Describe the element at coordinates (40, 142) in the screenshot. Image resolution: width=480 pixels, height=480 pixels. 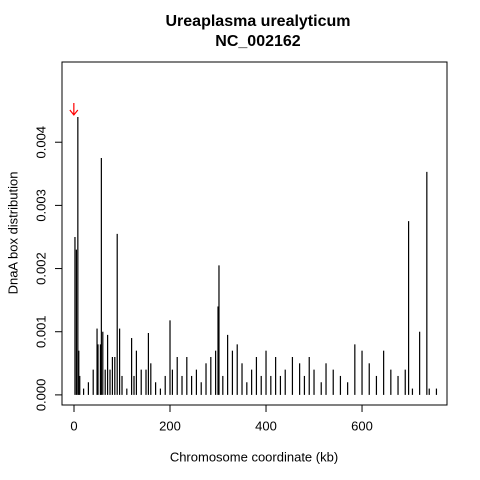
I see `y-tick-label: 0.004` at that location.